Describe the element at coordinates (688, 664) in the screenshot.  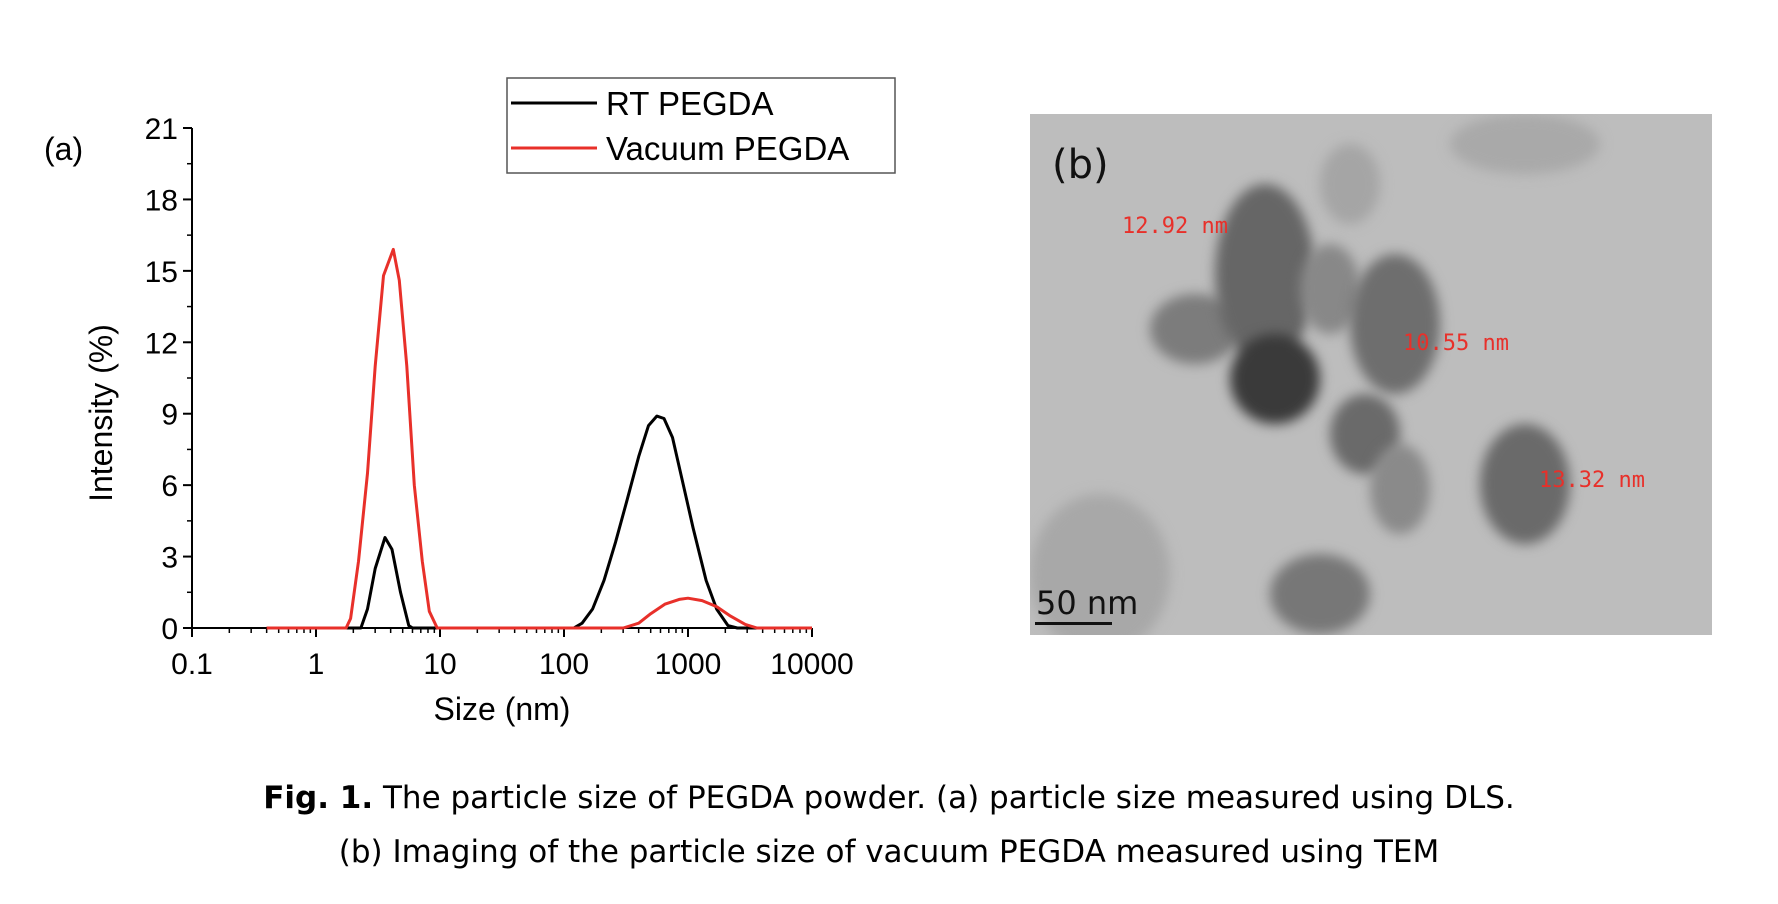
I see `x-tick-label: 1000` at that location.